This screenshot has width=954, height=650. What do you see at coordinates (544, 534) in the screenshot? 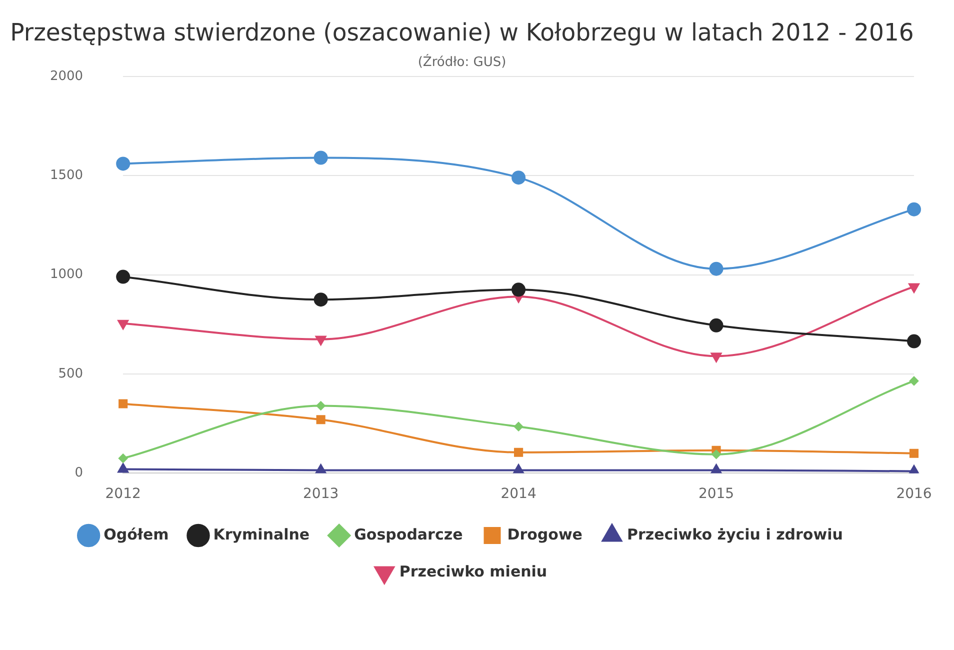
I see `legend-label: Drogowe` at bounding box center [544, 534].